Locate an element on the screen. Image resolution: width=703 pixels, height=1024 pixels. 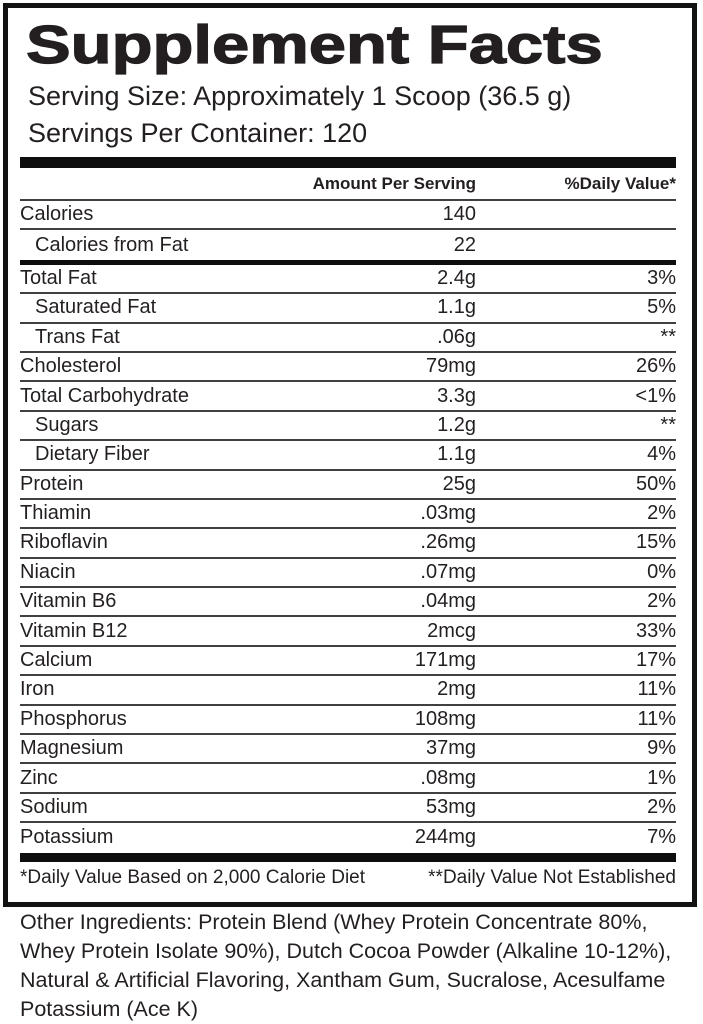
daily-value-header: %Daily Value* is located at coordinates (620, 183).